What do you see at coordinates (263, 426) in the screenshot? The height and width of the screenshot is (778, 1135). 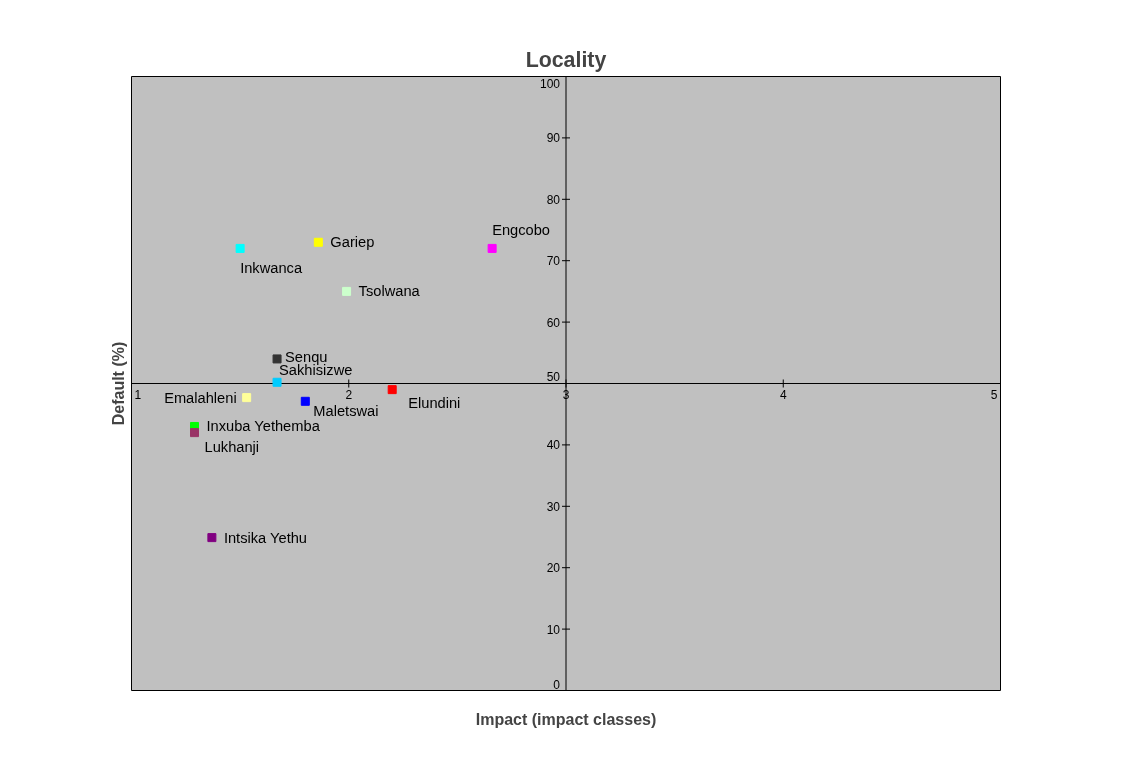 I see `series-label: Inxuba Yethemba` at bounding box center [263, 426].